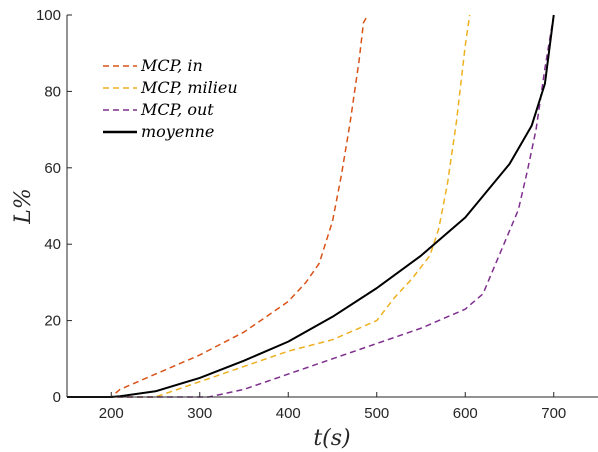  What do you see at coordinates (376, 413) in the screenshot?
I see `x-tick-label-3: 500` at bounding box center [376, 413].